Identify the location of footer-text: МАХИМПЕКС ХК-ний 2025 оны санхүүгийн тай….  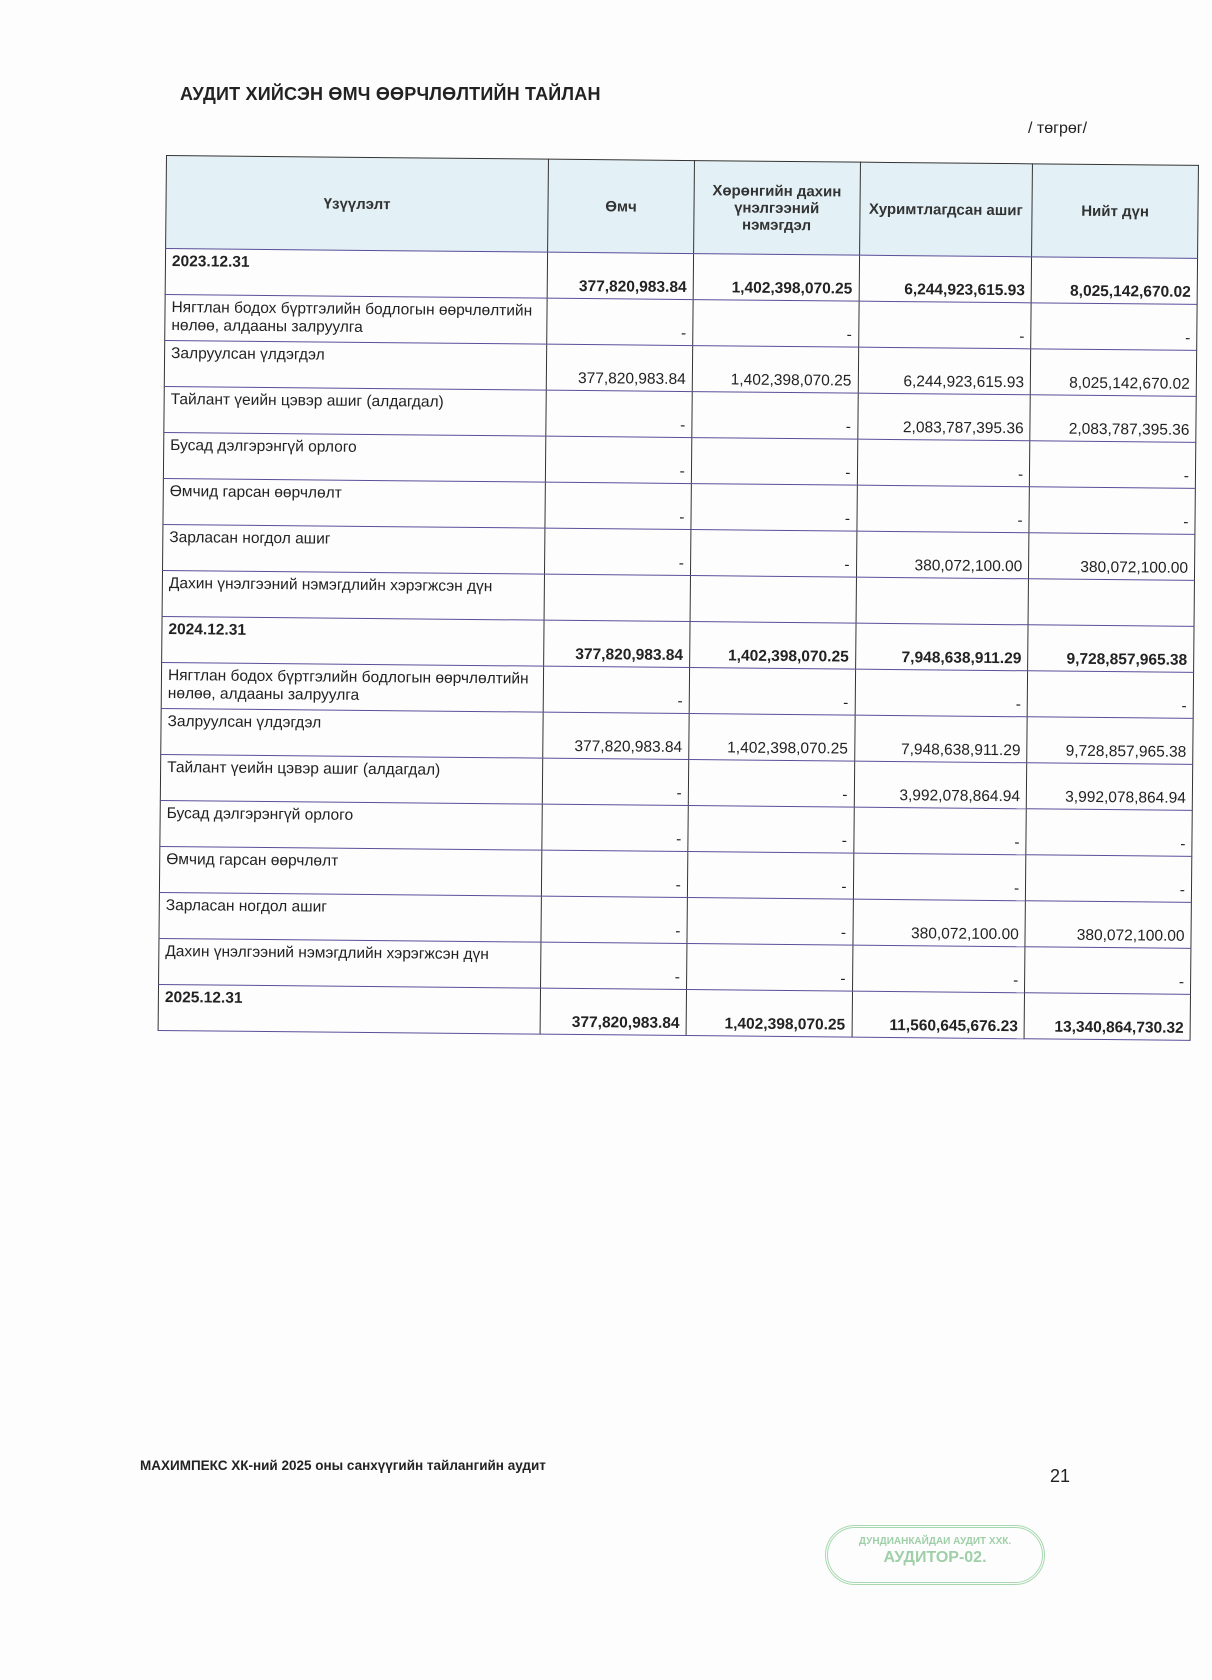
(343, 1465).